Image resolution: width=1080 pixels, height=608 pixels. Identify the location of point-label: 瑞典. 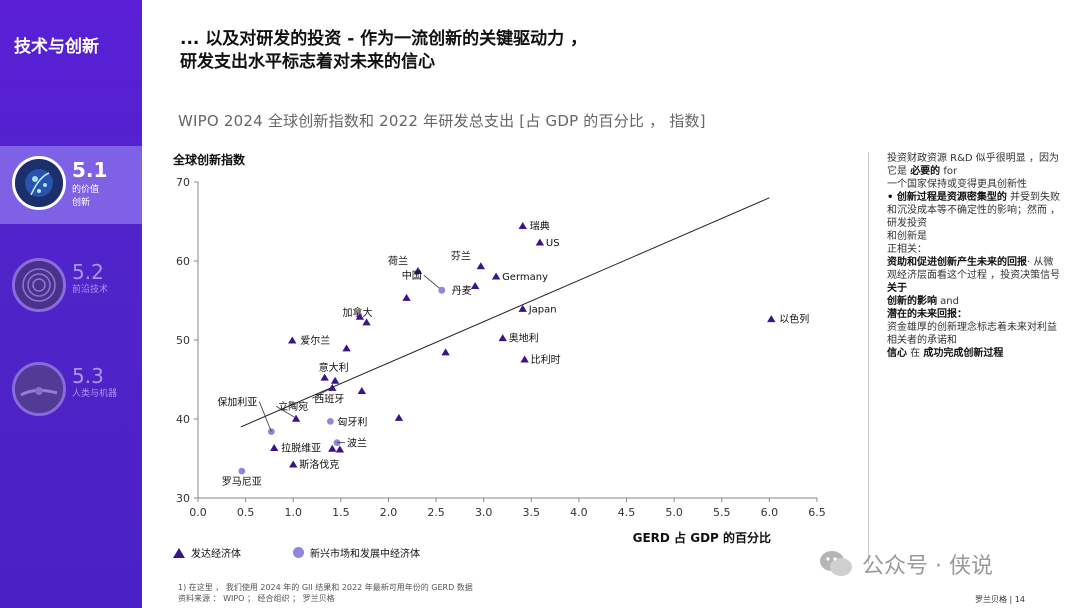
(540, 225).